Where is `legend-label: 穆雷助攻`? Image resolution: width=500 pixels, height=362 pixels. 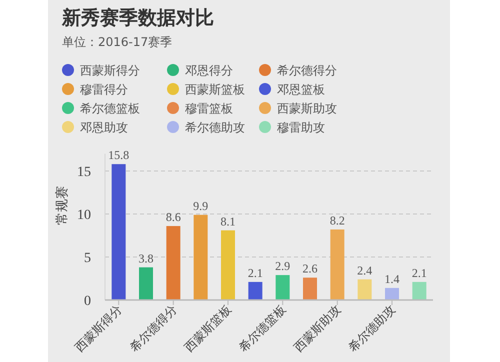
legend-label: 穆雷助攻 is located at coordinates (301, 127).